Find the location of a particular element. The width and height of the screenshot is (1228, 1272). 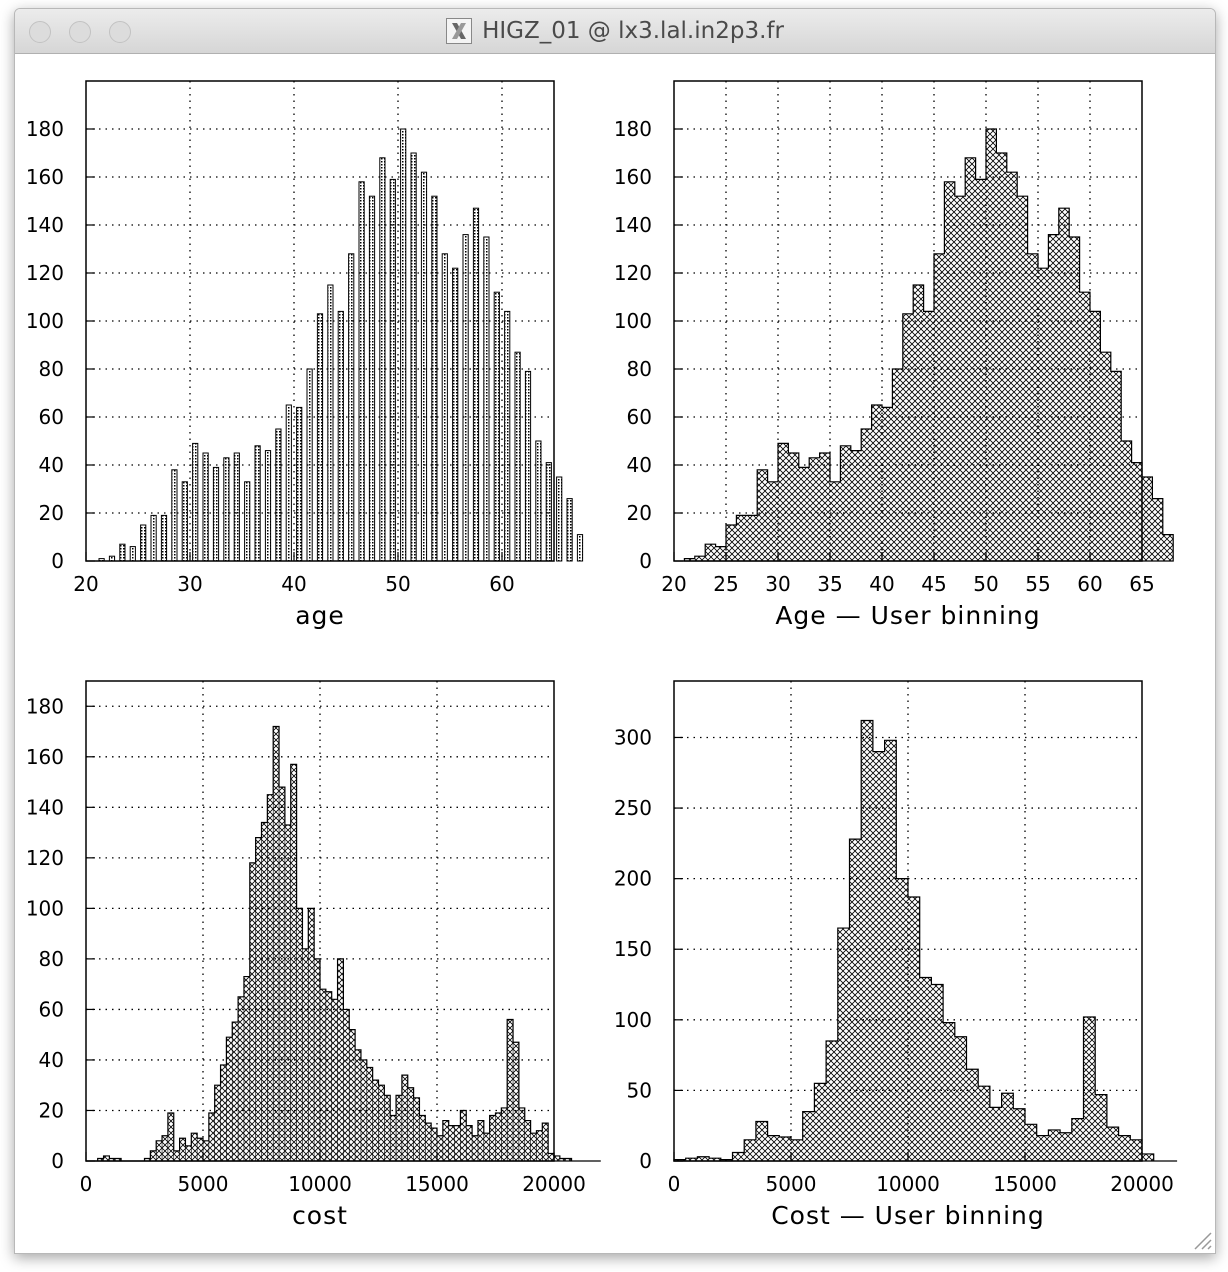

window-title: HIGZ_01 @ lx3.lal.in2p3.fr is located at coordinates (633, 31).